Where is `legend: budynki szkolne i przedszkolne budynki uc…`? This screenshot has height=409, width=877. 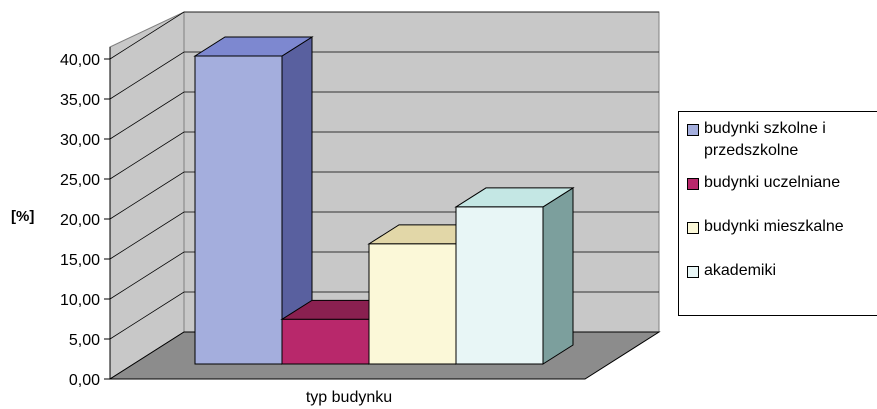
legend: budynki szkolne i przedszkolne budynki uc… is located at coordinates (777, 213).